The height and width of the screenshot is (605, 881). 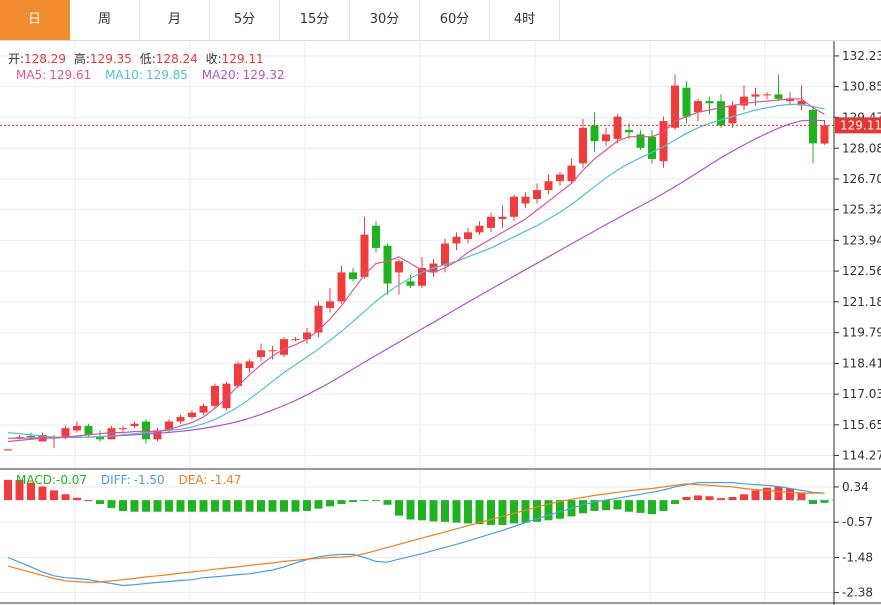 I want to click on tab-5min: 5分, so click(x=245, y=20).